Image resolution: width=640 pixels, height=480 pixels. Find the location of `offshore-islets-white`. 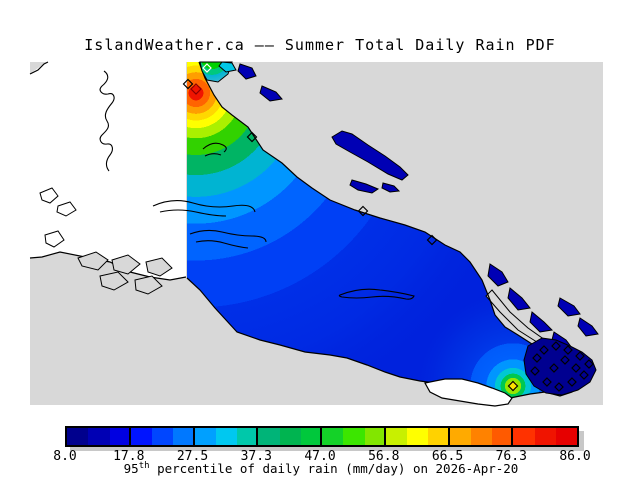

offshore-islets-white is located at coordinates (58, 217).